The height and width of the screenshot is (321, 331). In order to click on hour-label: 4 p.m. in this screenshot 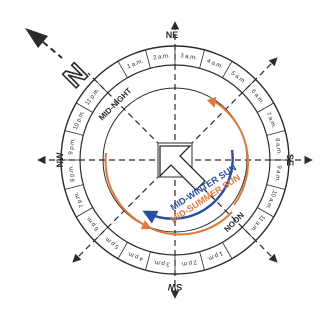, I will do `click(135, 256)`.